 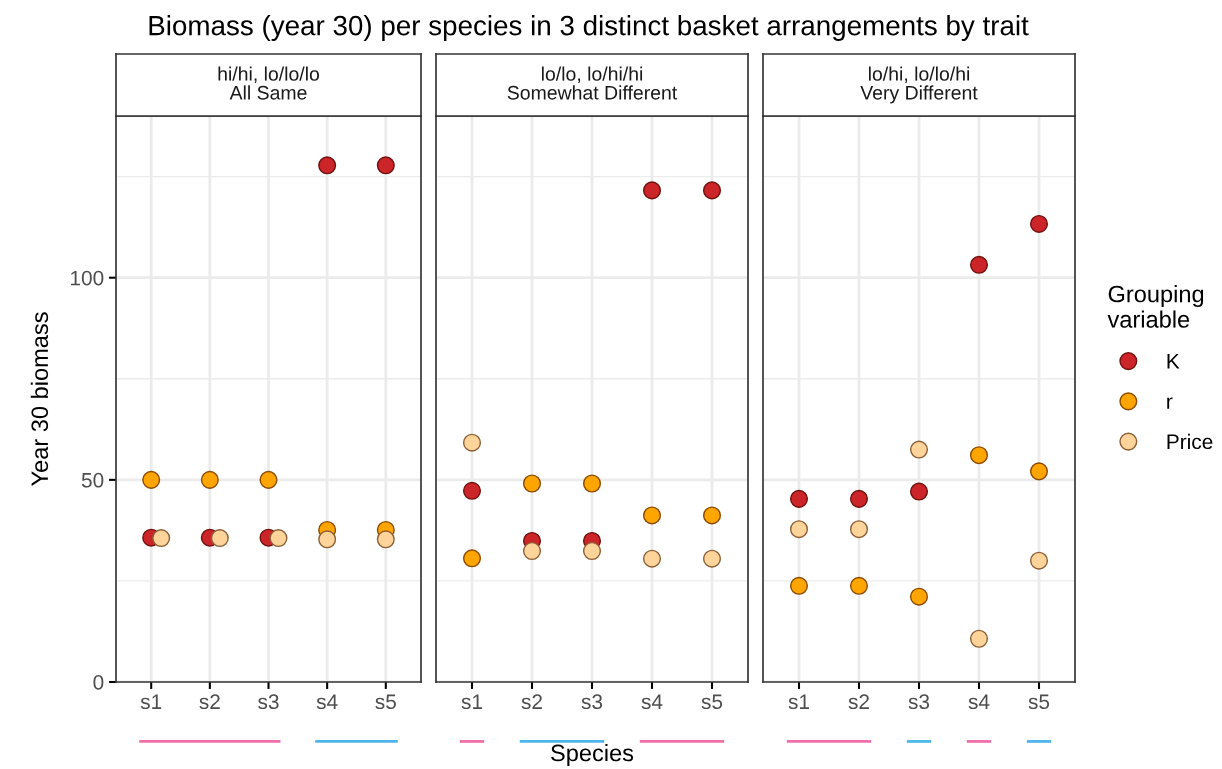 What do you see at coordinates (589, 28) in the screenshot?
I see `text: Biomass (year 30) per species in 3 distinct basket arrangements by trait` at bounding box center [589, 28].